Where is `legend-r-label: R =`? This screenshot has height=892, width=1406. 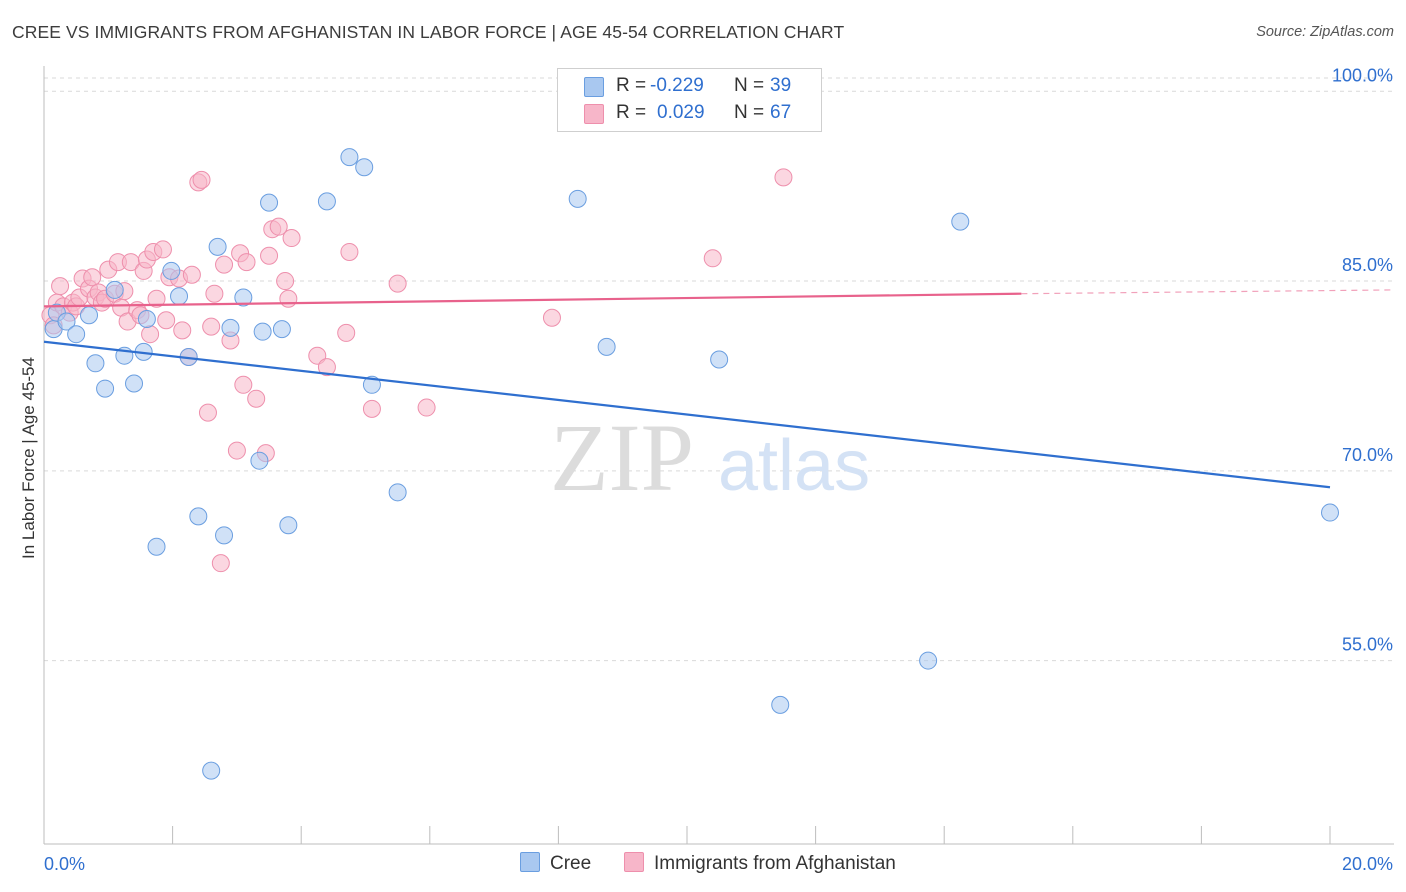 legend-r-label: R = is located at coordinates (631, 112).